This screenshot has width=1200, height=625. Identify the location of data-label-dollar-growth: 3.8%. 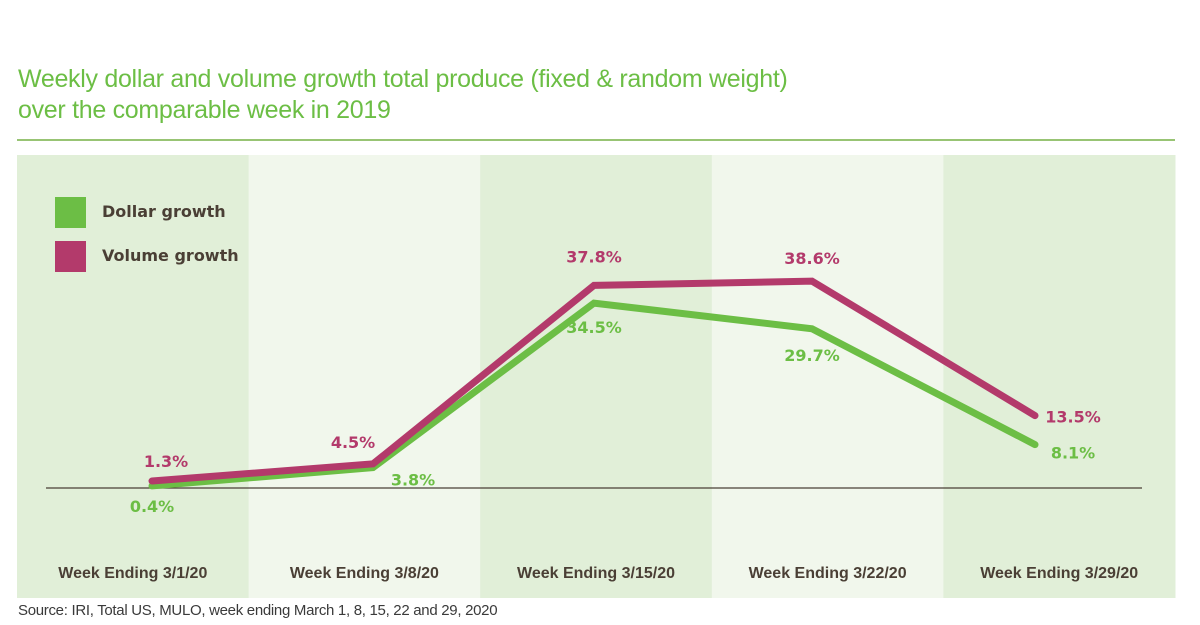
(413, 480).